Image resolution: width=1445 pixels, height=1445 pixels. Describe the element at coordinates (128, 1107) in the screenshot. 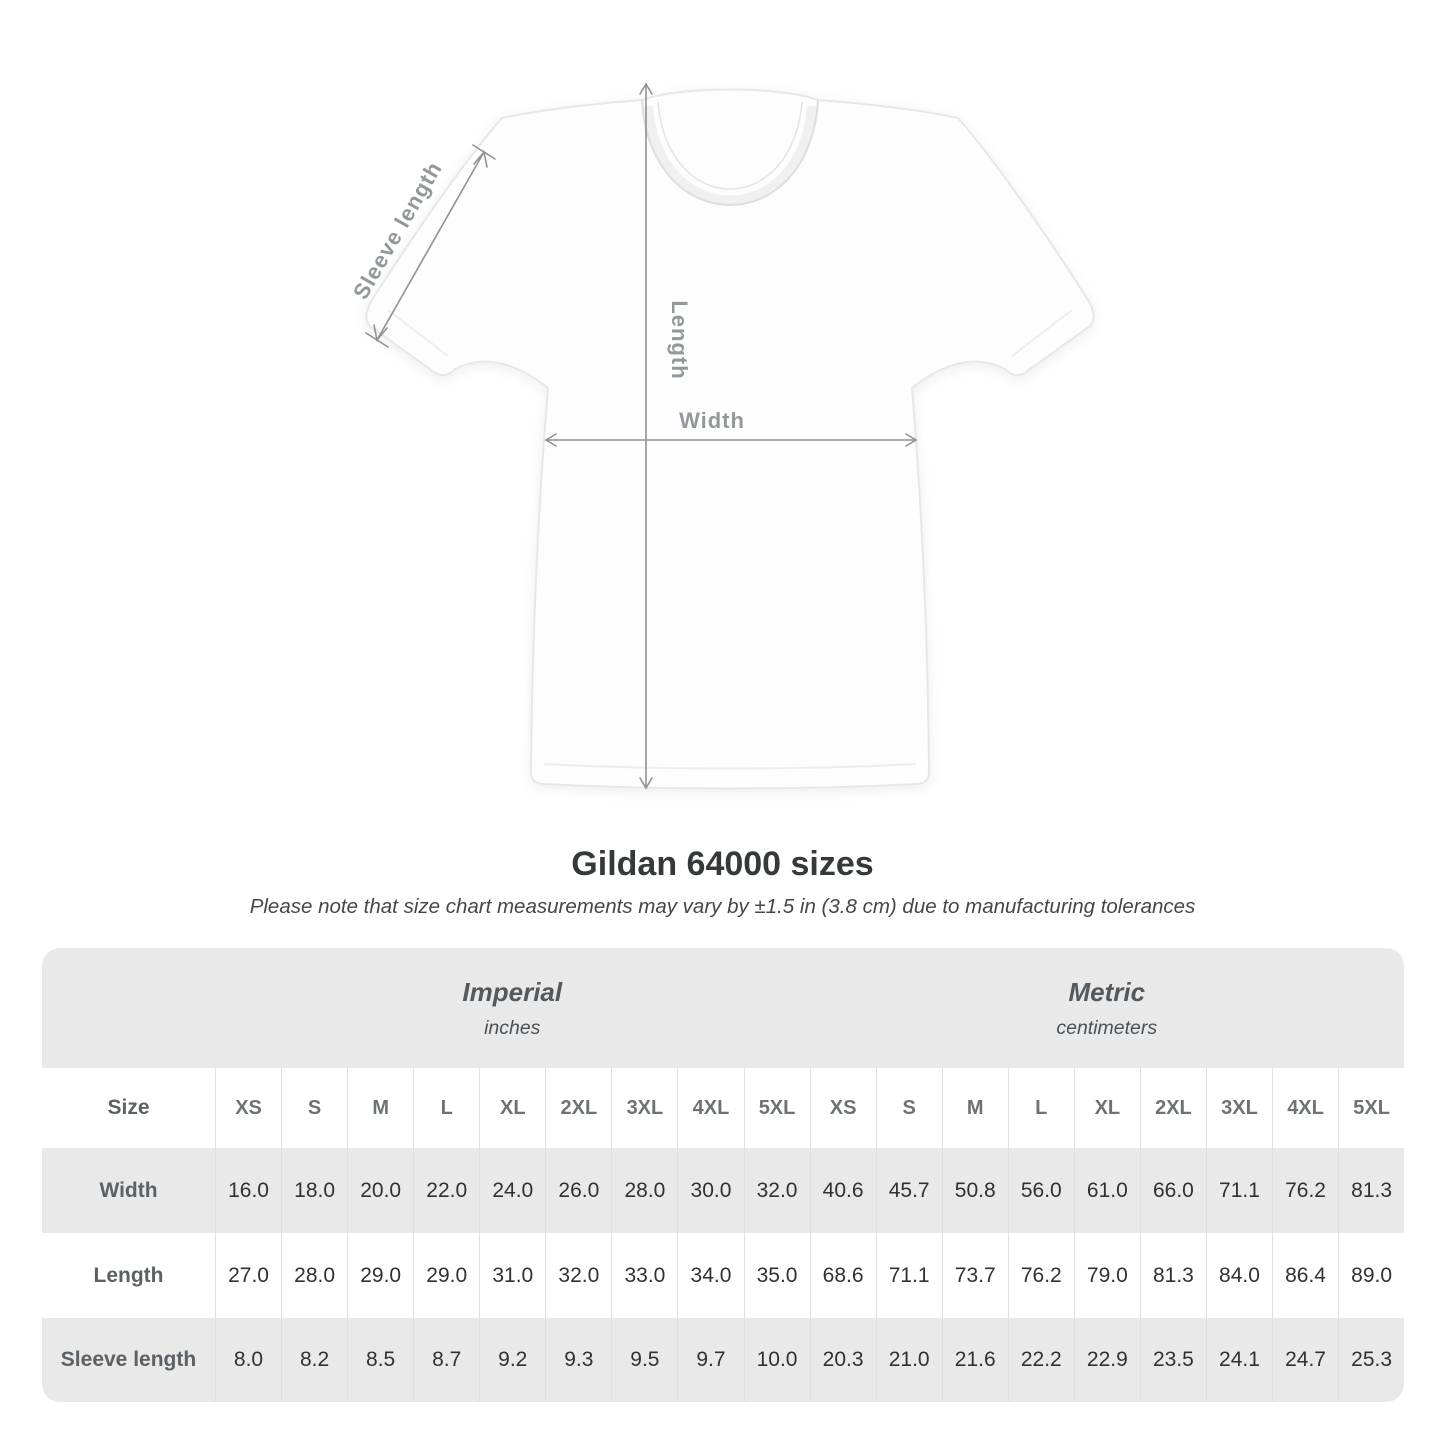

I see `size-column-title: Size` at that location.